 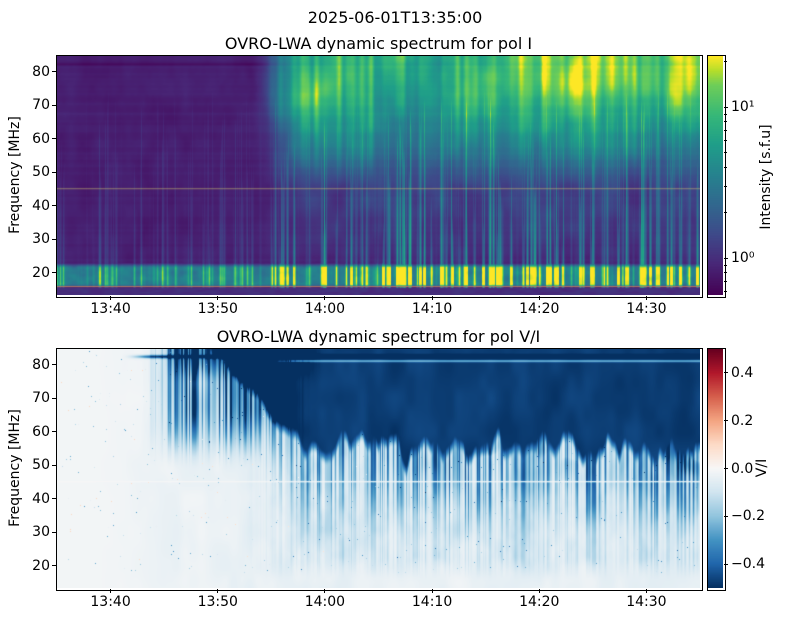 What do you see at coordinates (766, 177) in the screenshot?
I see `pol-i-colorbar-label: Intensity [s.f.u]` at bounding box center [766, 177].